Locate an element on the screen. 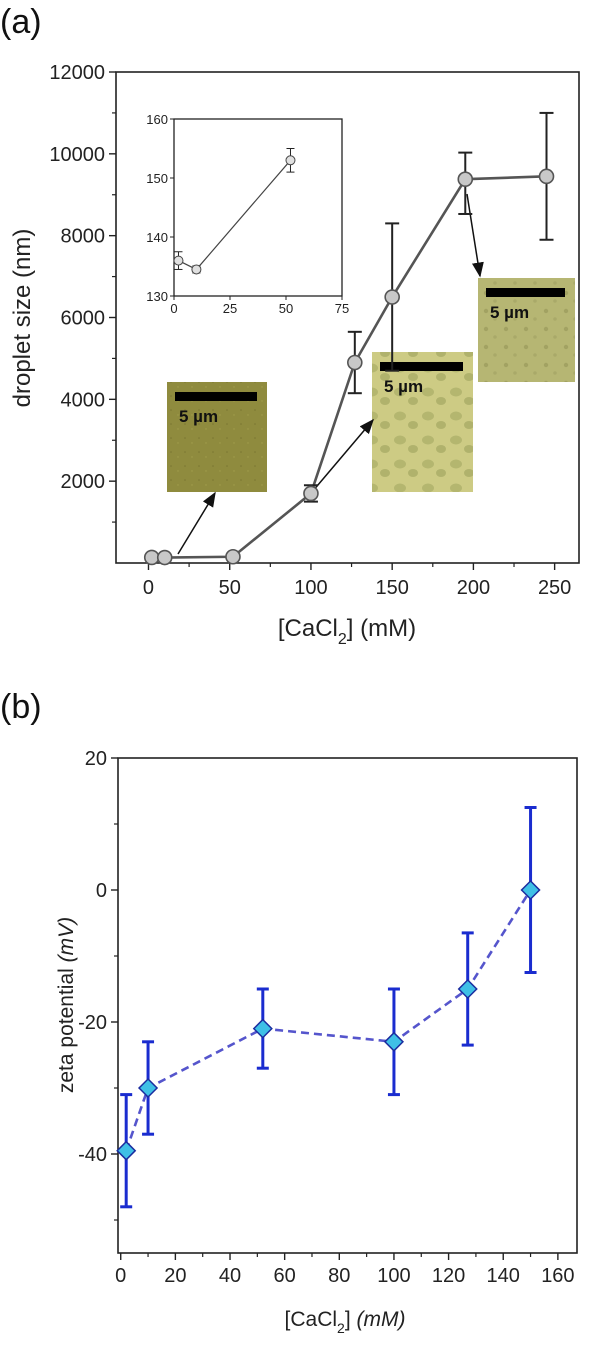  inset-x-tick-label: 50 is located at coordinates (286, 308).